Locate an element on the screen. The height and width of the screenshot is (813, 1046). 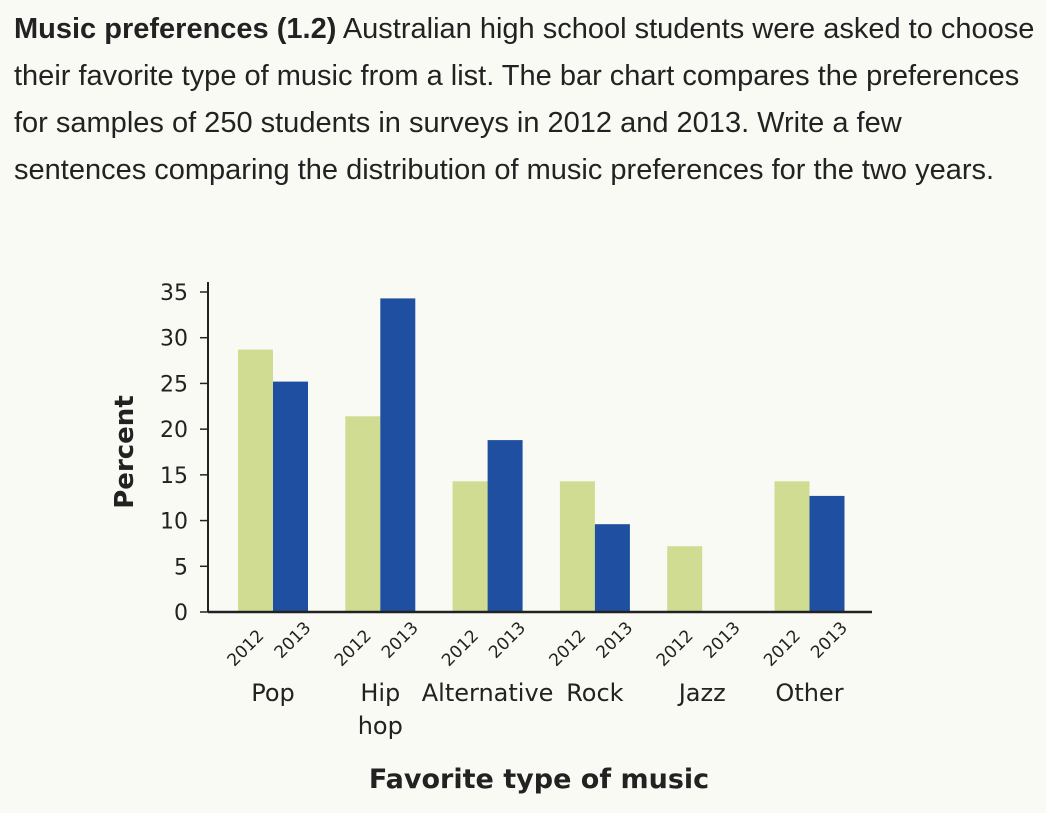
problem-title: Music preferences (1.2) is located at coordinates (175, 29).